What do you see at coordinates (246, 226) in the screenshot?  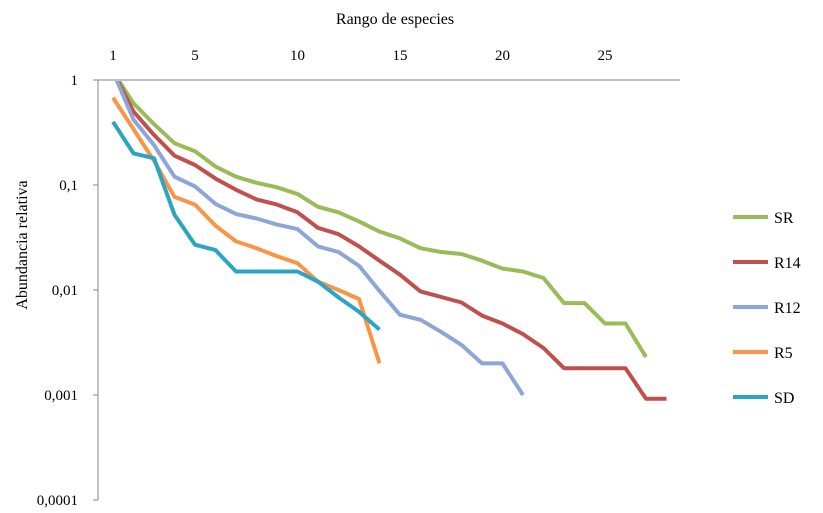 I see `series-line-sd` at bounding box center [246, 226].